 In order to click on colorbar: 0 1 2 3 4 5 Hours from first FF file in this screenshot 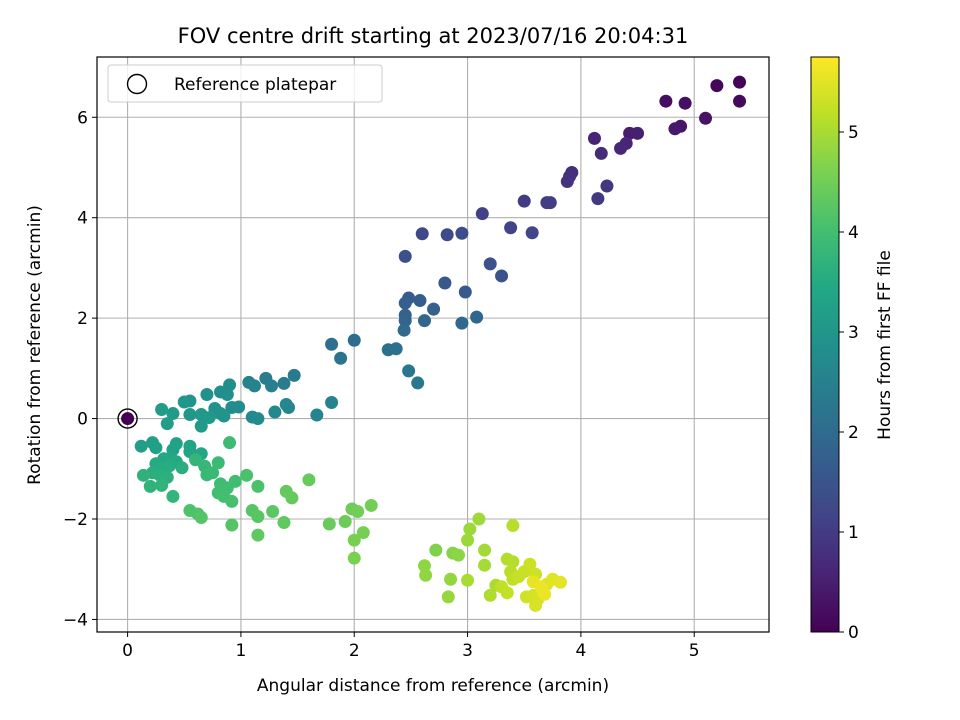, I will do `click(852, 349)`.